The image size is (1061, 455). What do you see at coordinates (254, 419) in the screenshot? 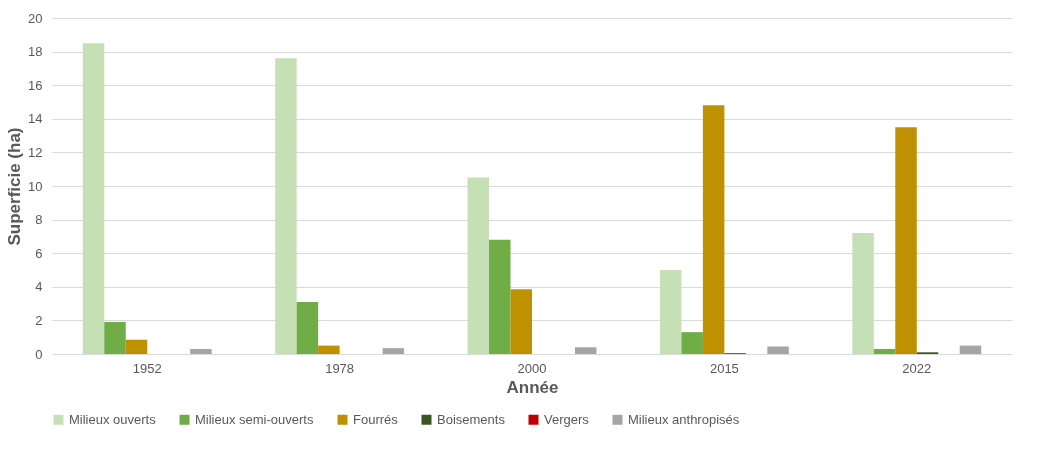
I see `legend-label: Milieux semi-ouverts` at bounding box center [254, 419].